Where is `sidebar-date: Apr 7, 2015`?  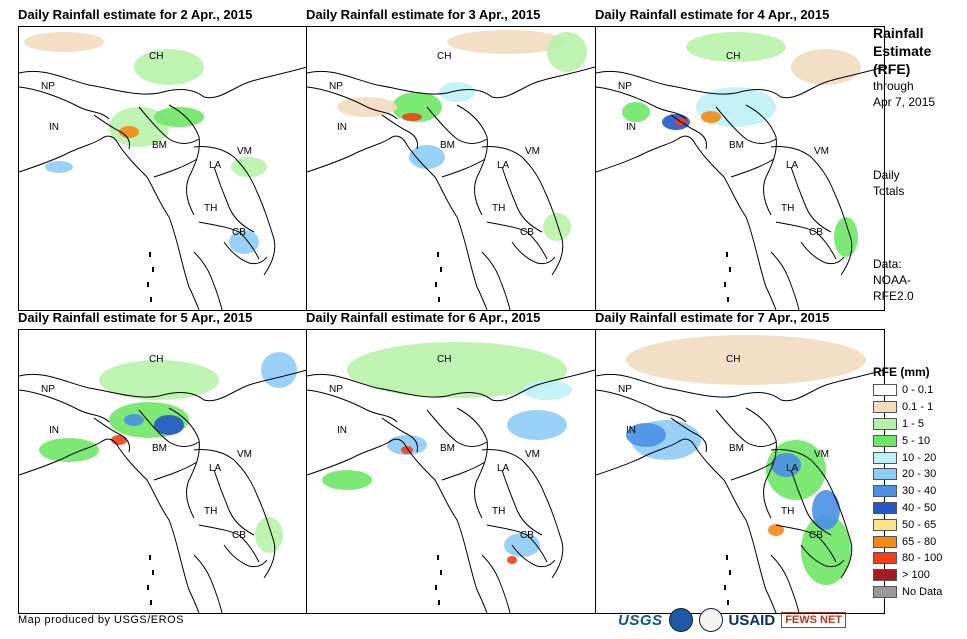
sidebar-date: Apr 7, 2015 is located at coordinates (904, 102).